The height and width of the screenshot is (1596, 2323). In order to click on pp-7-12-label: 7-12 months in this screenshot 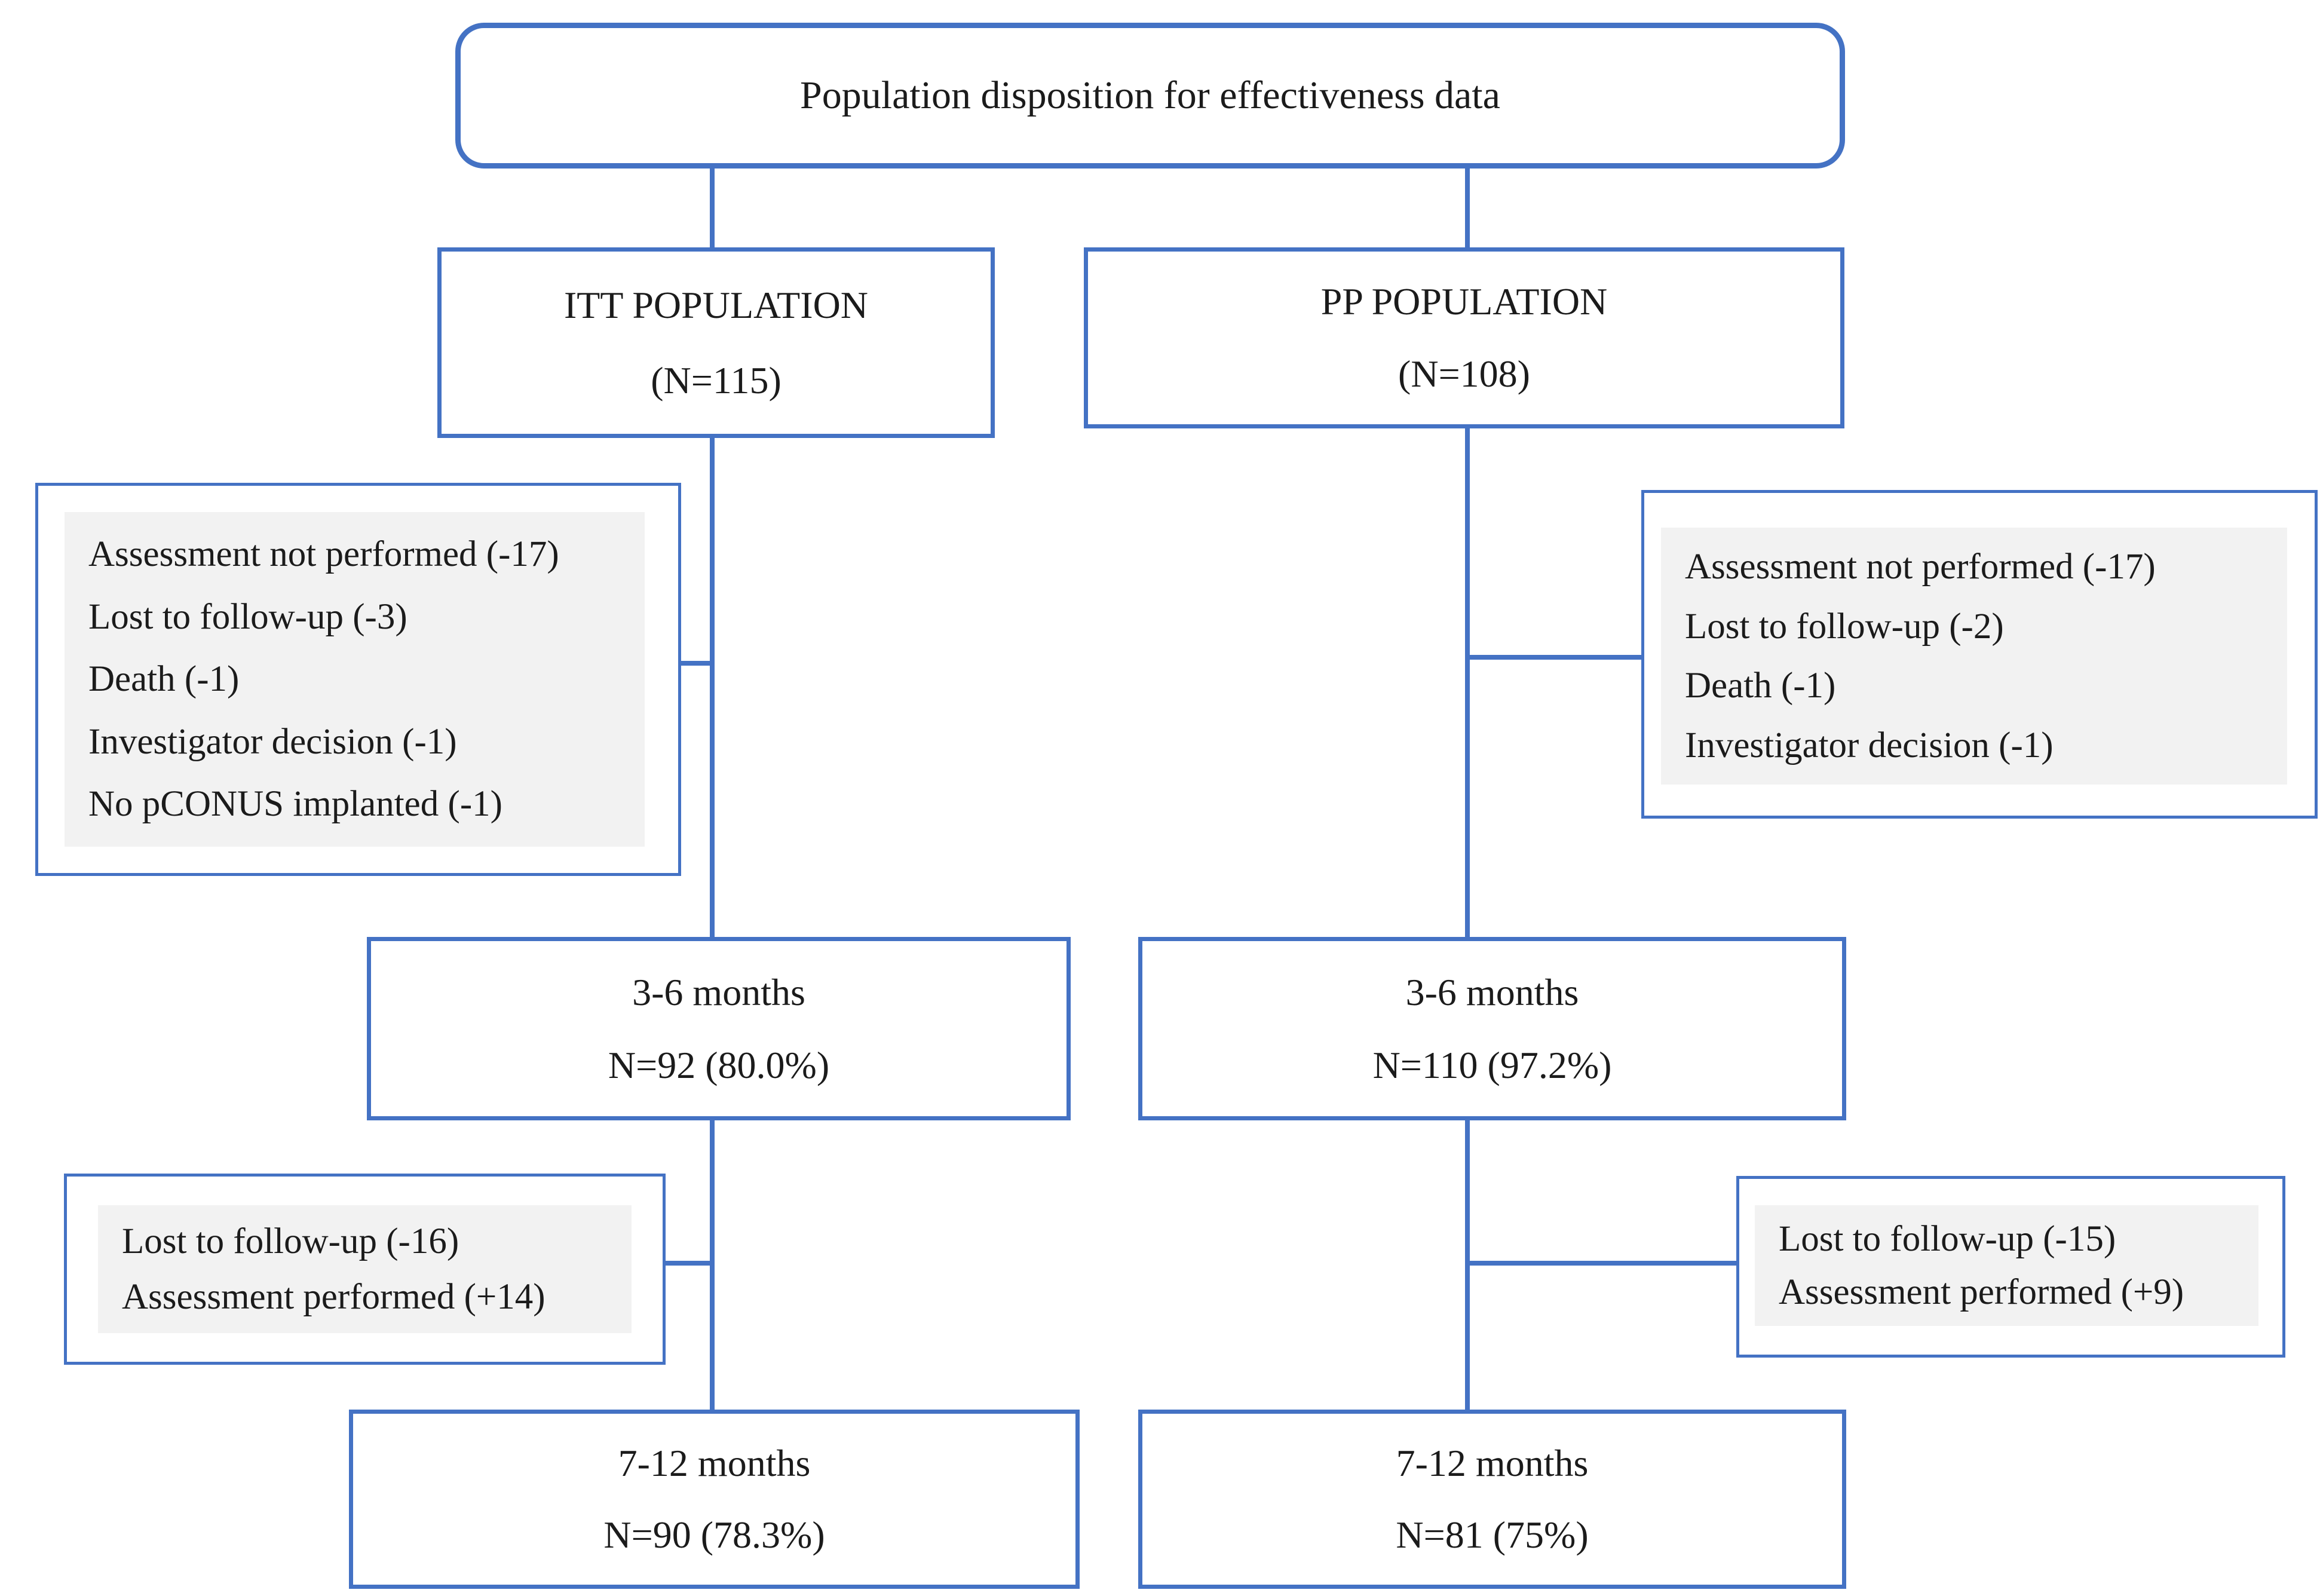, I will do `click(1493, 1463)`.